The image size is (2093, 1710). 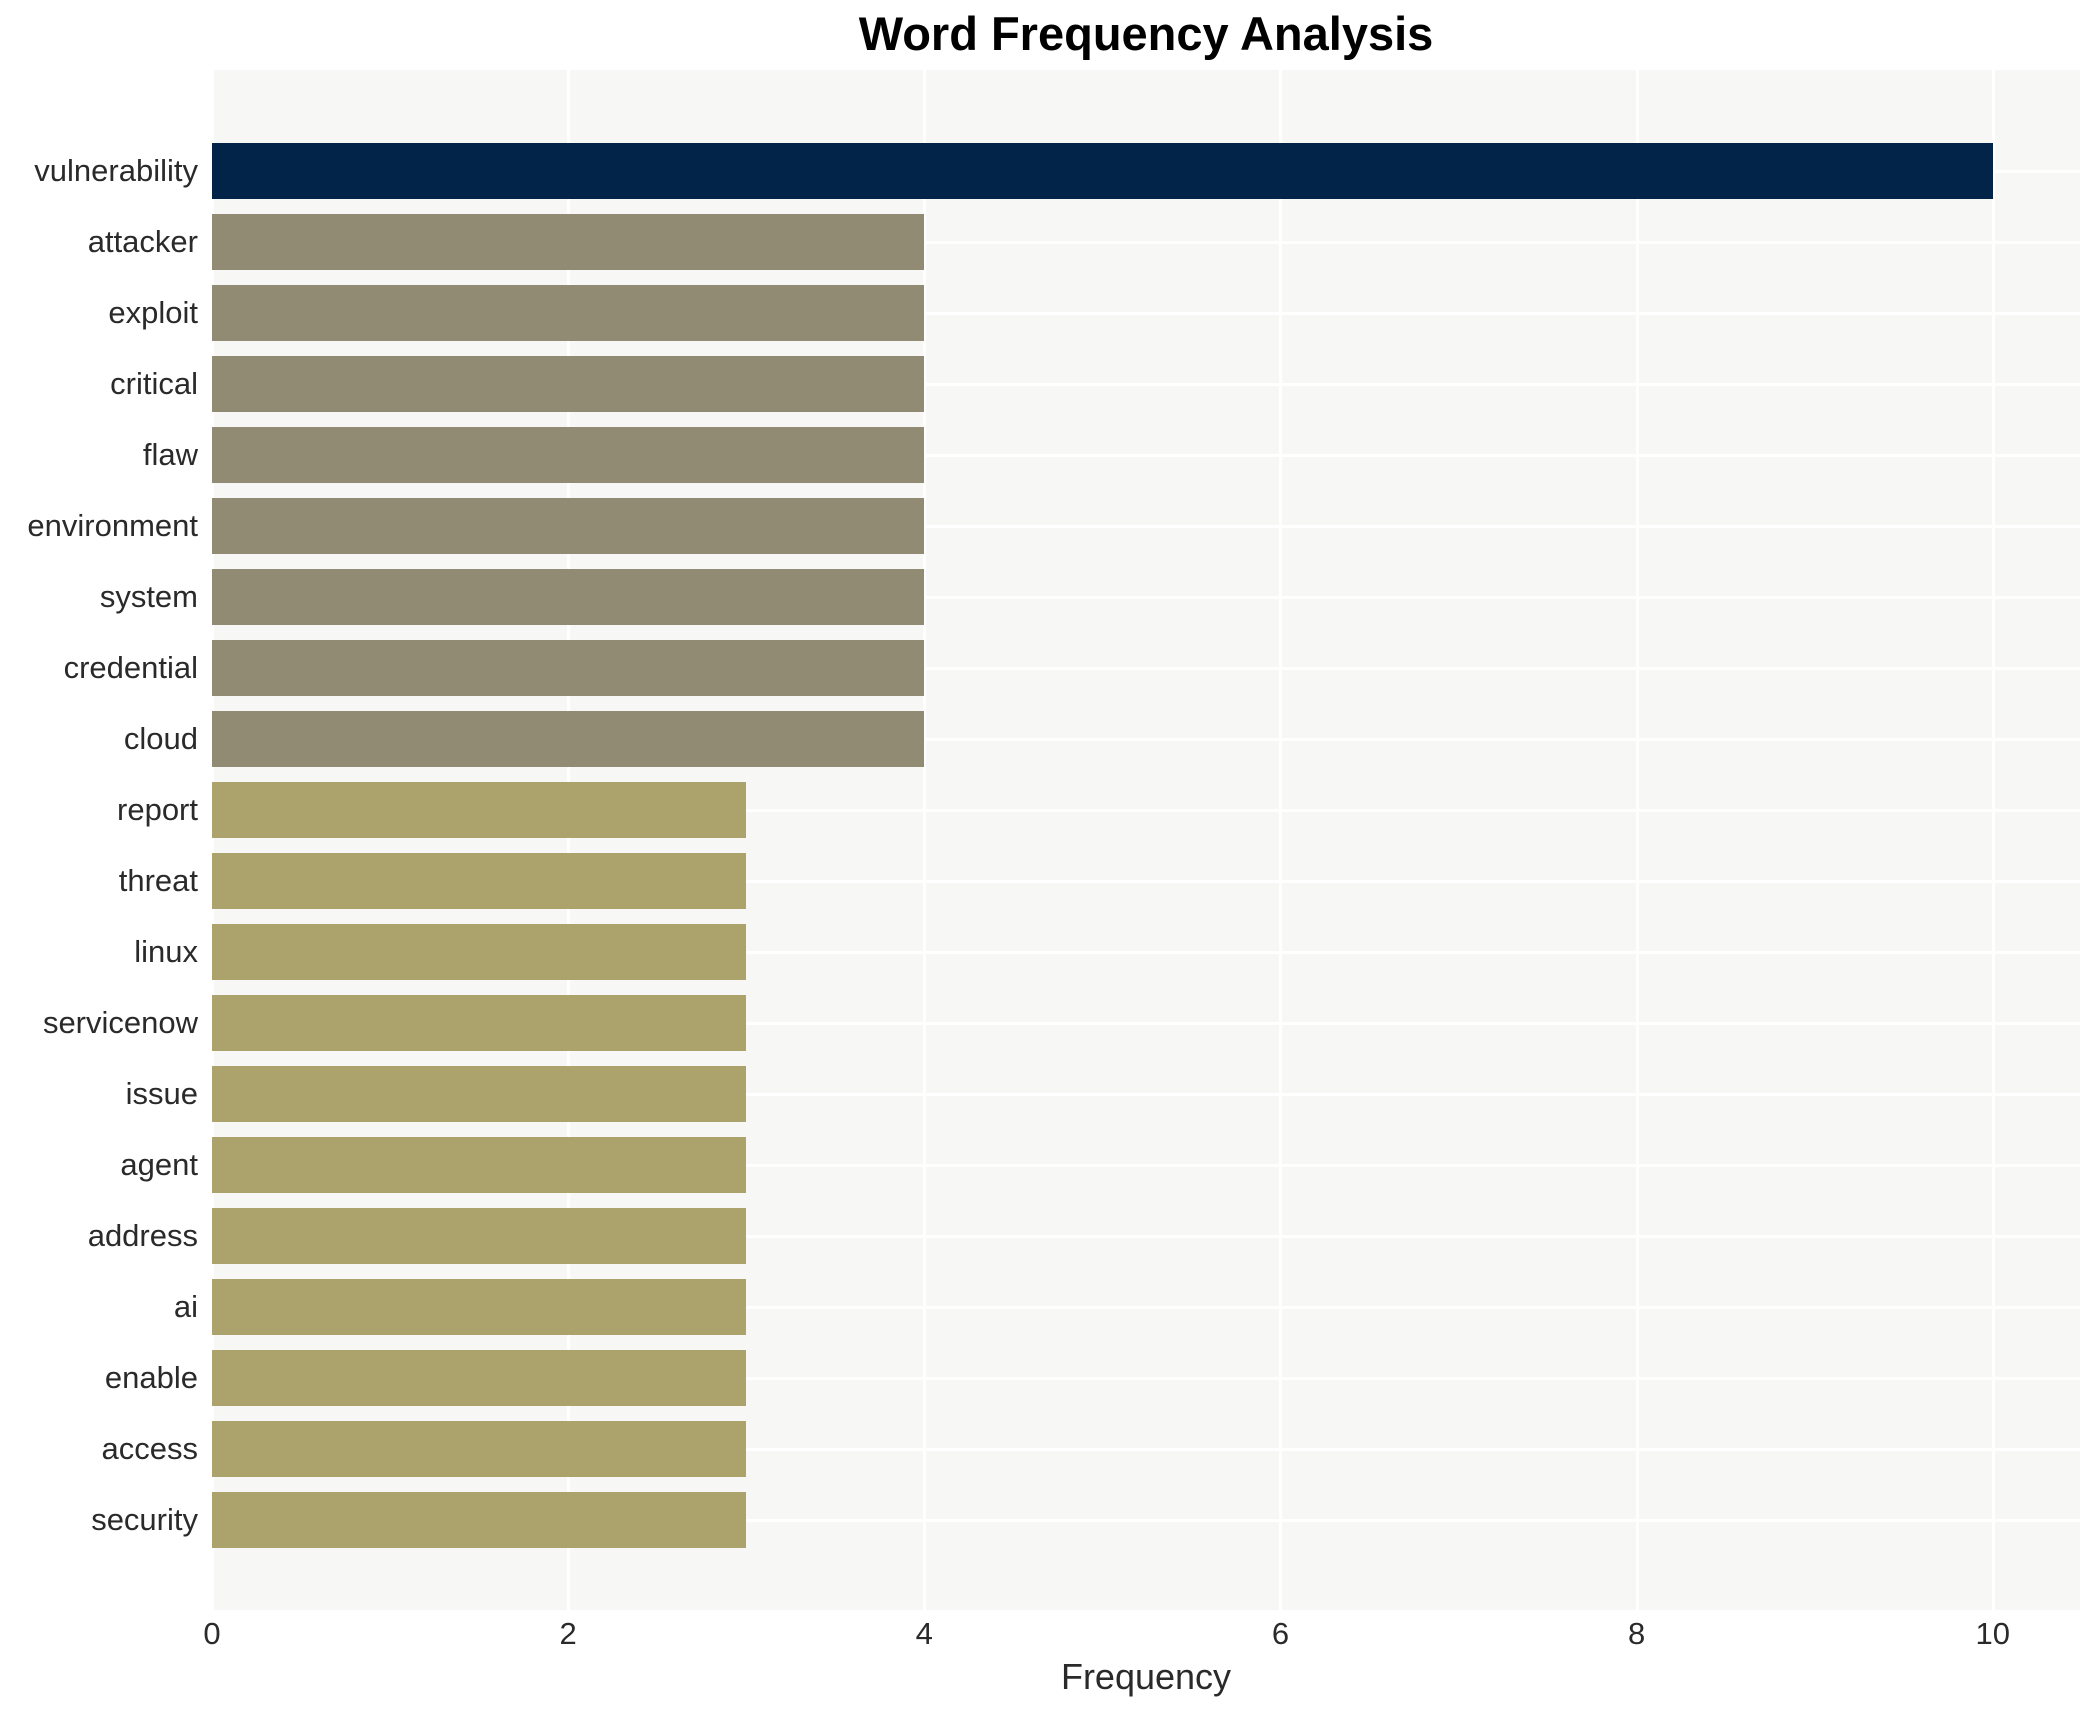 I want to click on x-tick-label: 0, so click(x=212, y=1633).